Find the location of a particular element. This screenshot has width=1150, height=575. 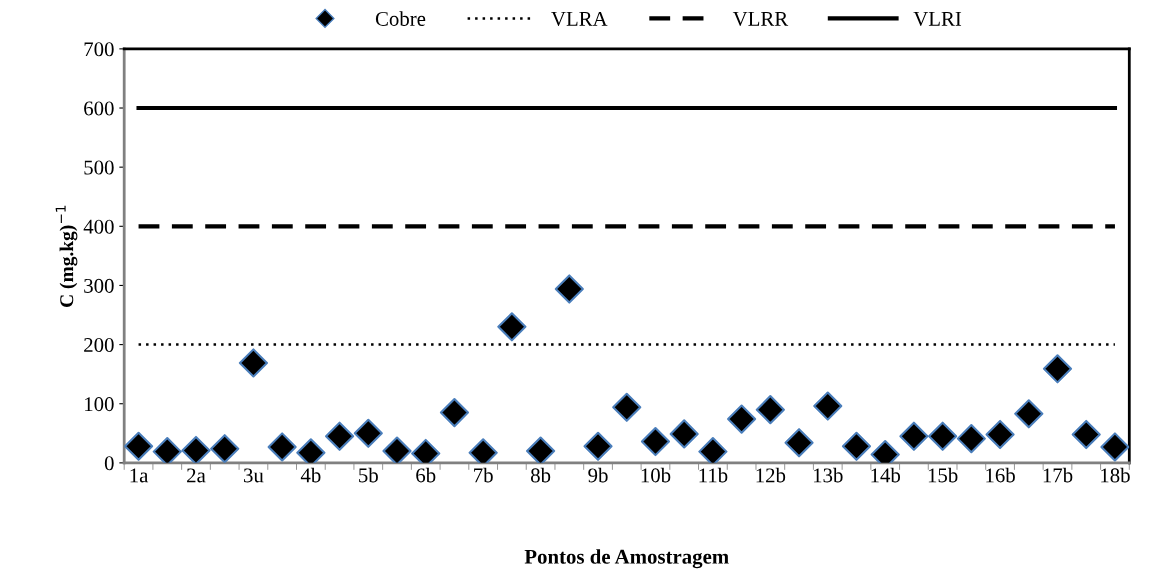

x-tick-label: 3u is located at coordinates (254, 475).